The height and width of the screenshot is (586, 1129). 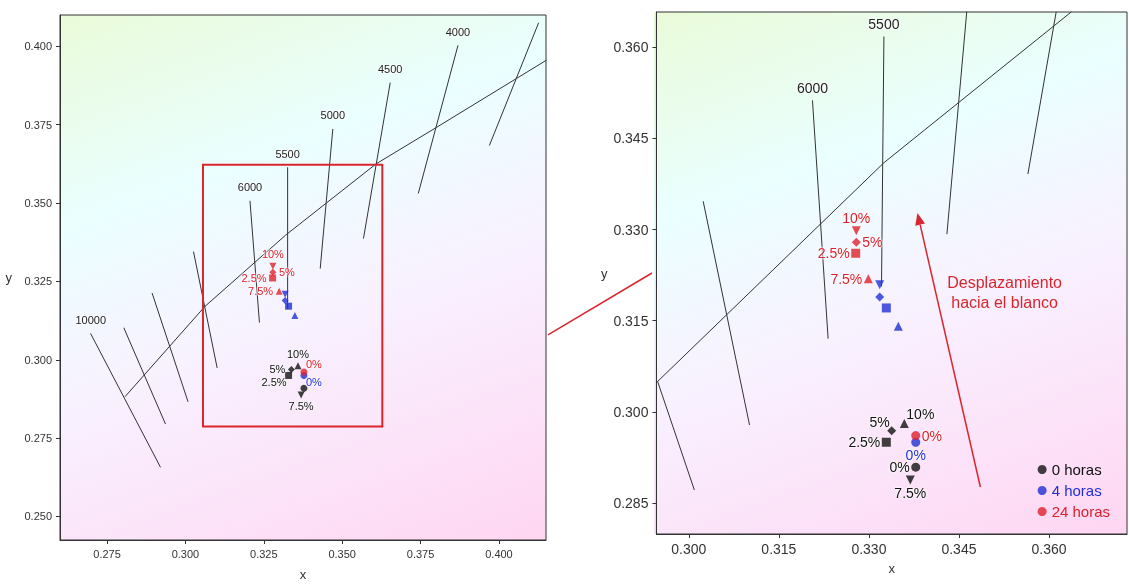 I want to click on x-tick-label: 0.350, so click(x=342, y=553).